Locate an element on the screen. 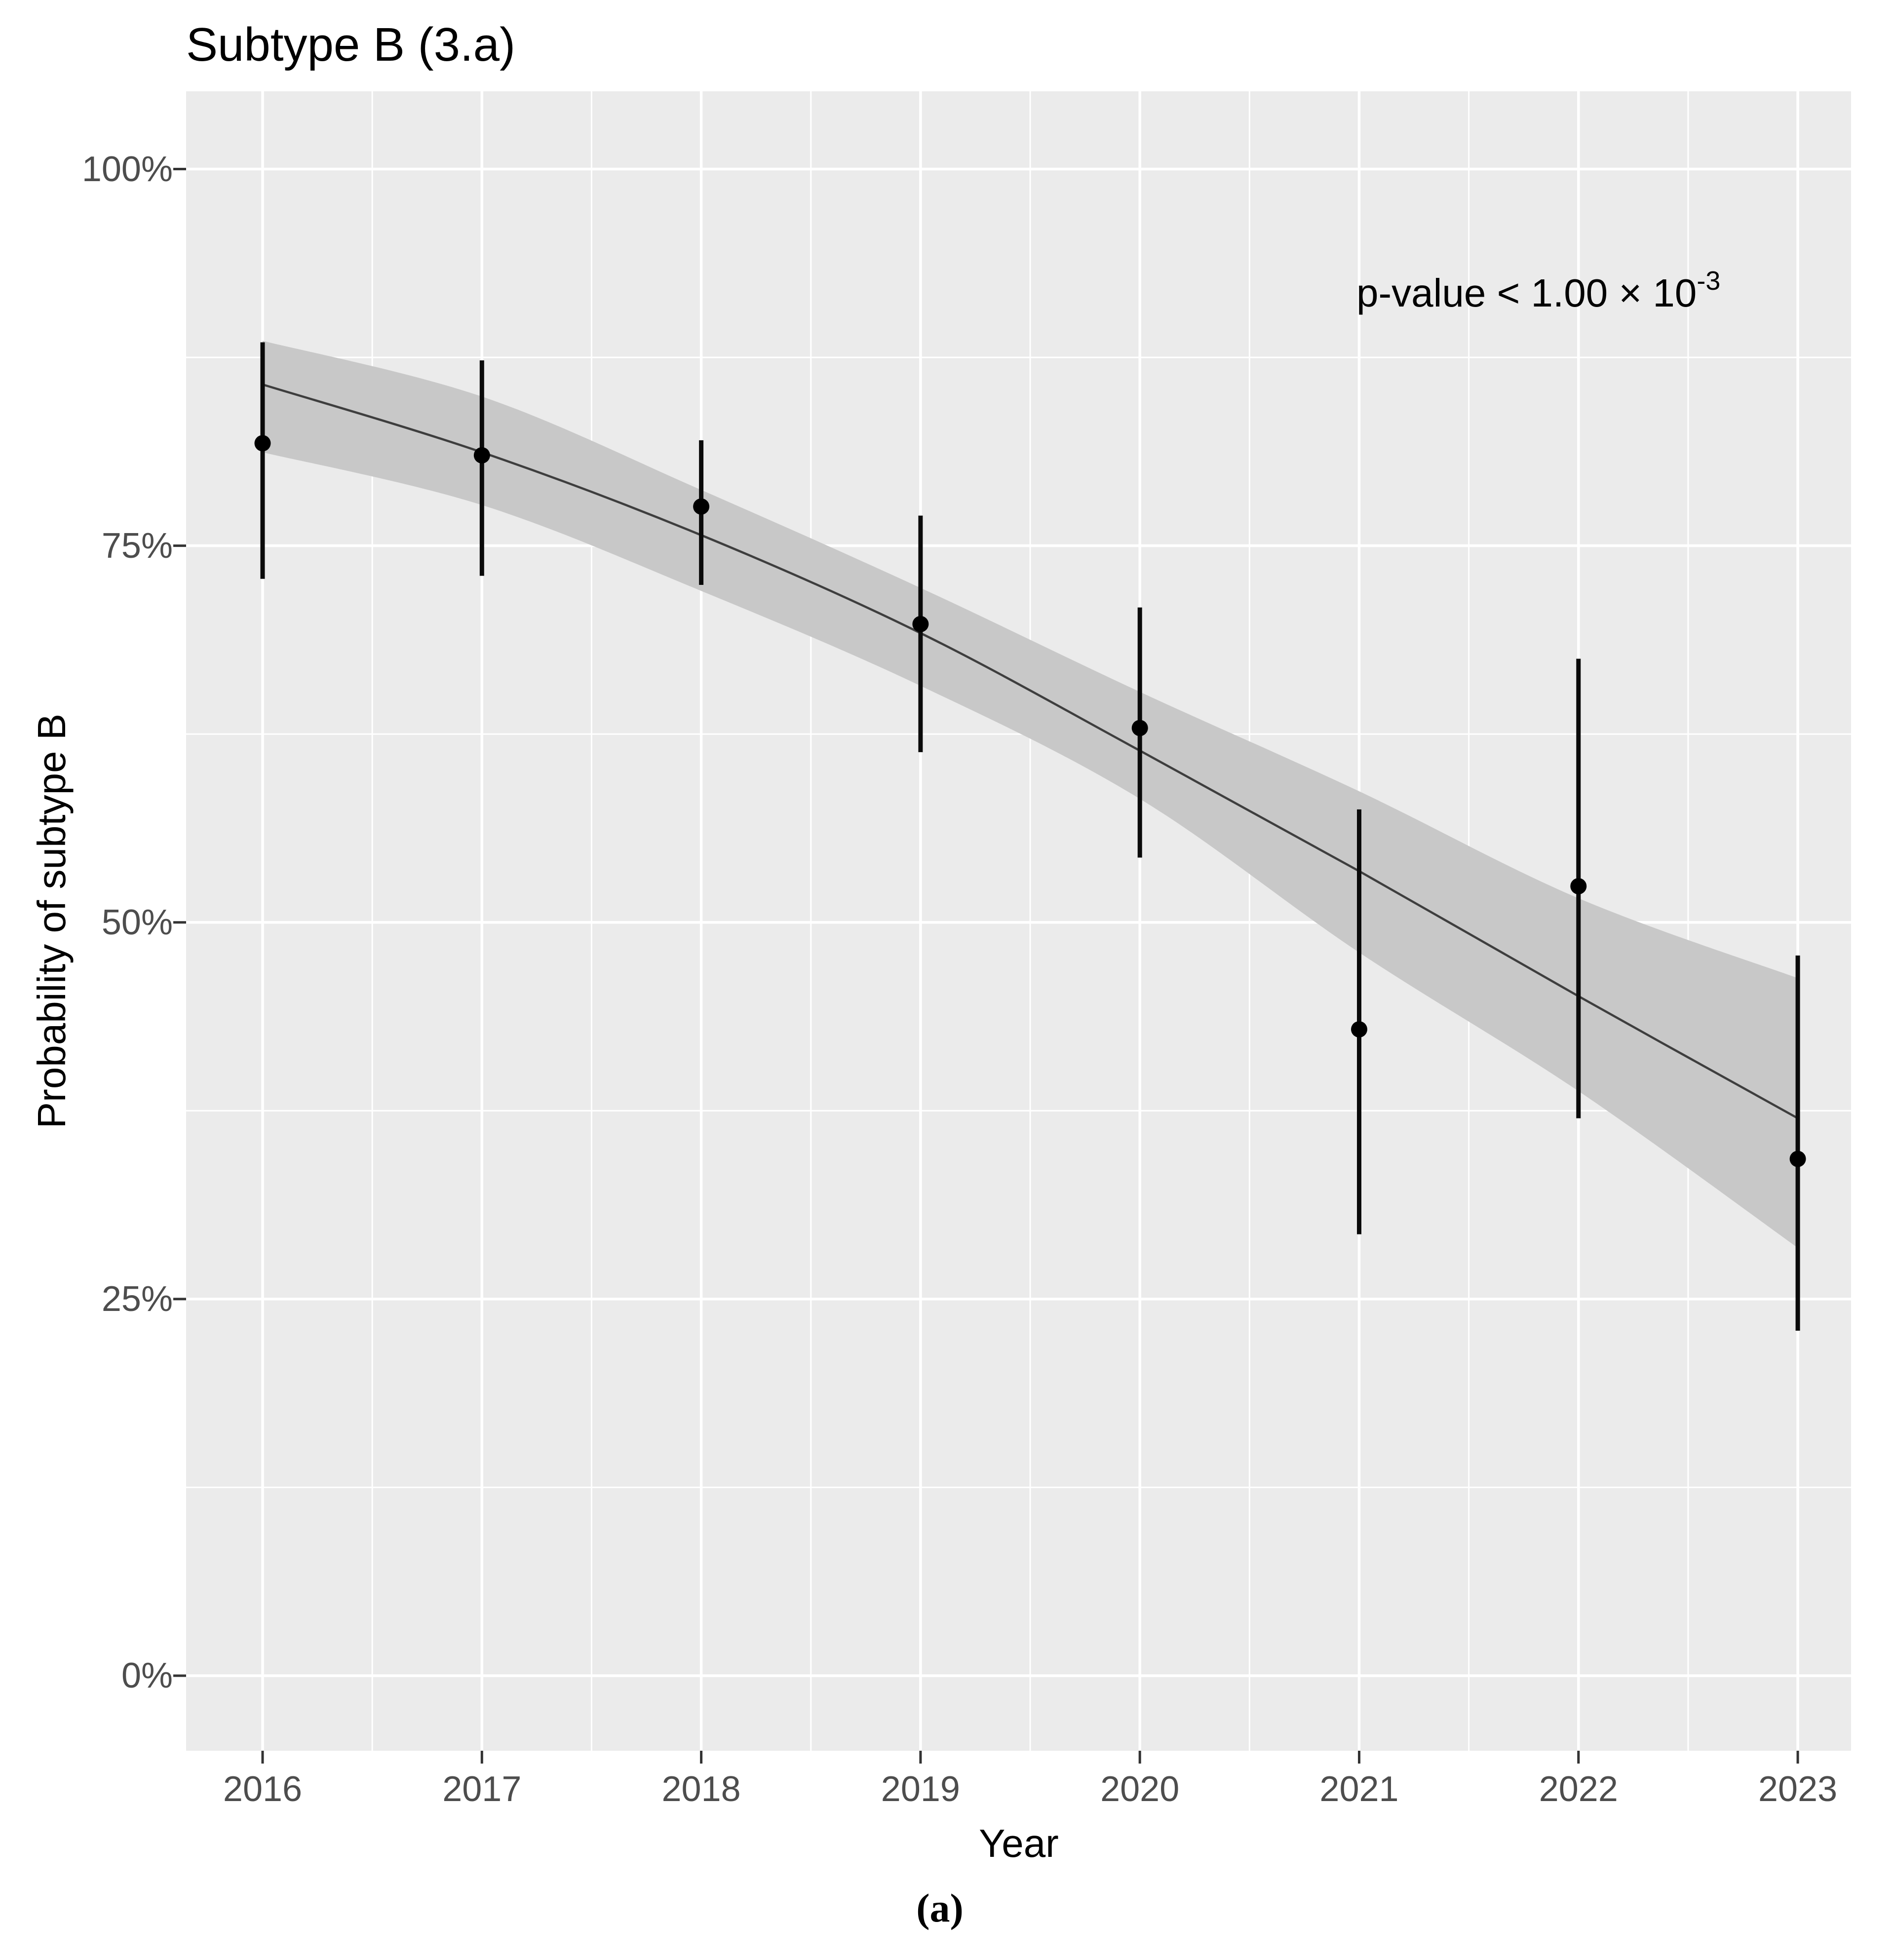  plot-title: Subtype B (3.a) is located at coordinates (351, 44).